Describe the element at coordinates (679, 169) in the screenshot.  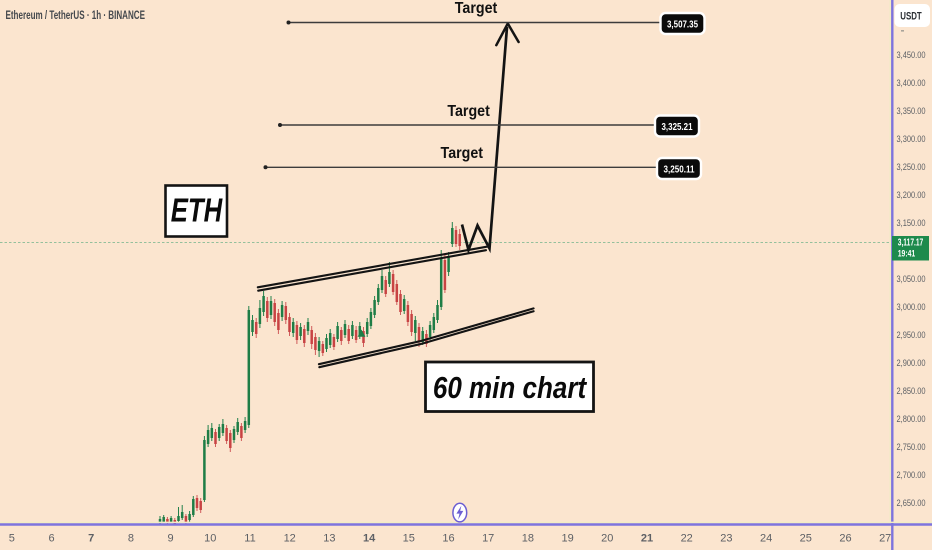
I see `svg-text: 3,250.11` at that location.